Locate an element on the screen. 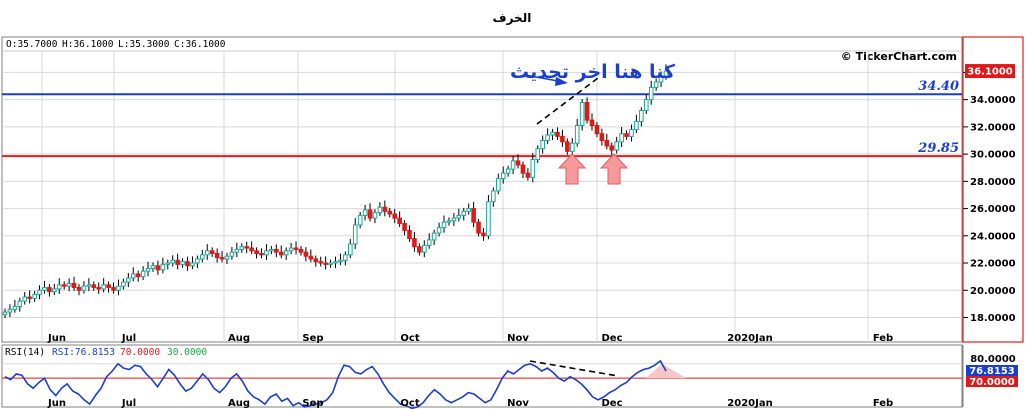 This screenshot has width=1028, height=409. rsi-value-text: RSI:76.8153 is located at coordinates (83, 352).